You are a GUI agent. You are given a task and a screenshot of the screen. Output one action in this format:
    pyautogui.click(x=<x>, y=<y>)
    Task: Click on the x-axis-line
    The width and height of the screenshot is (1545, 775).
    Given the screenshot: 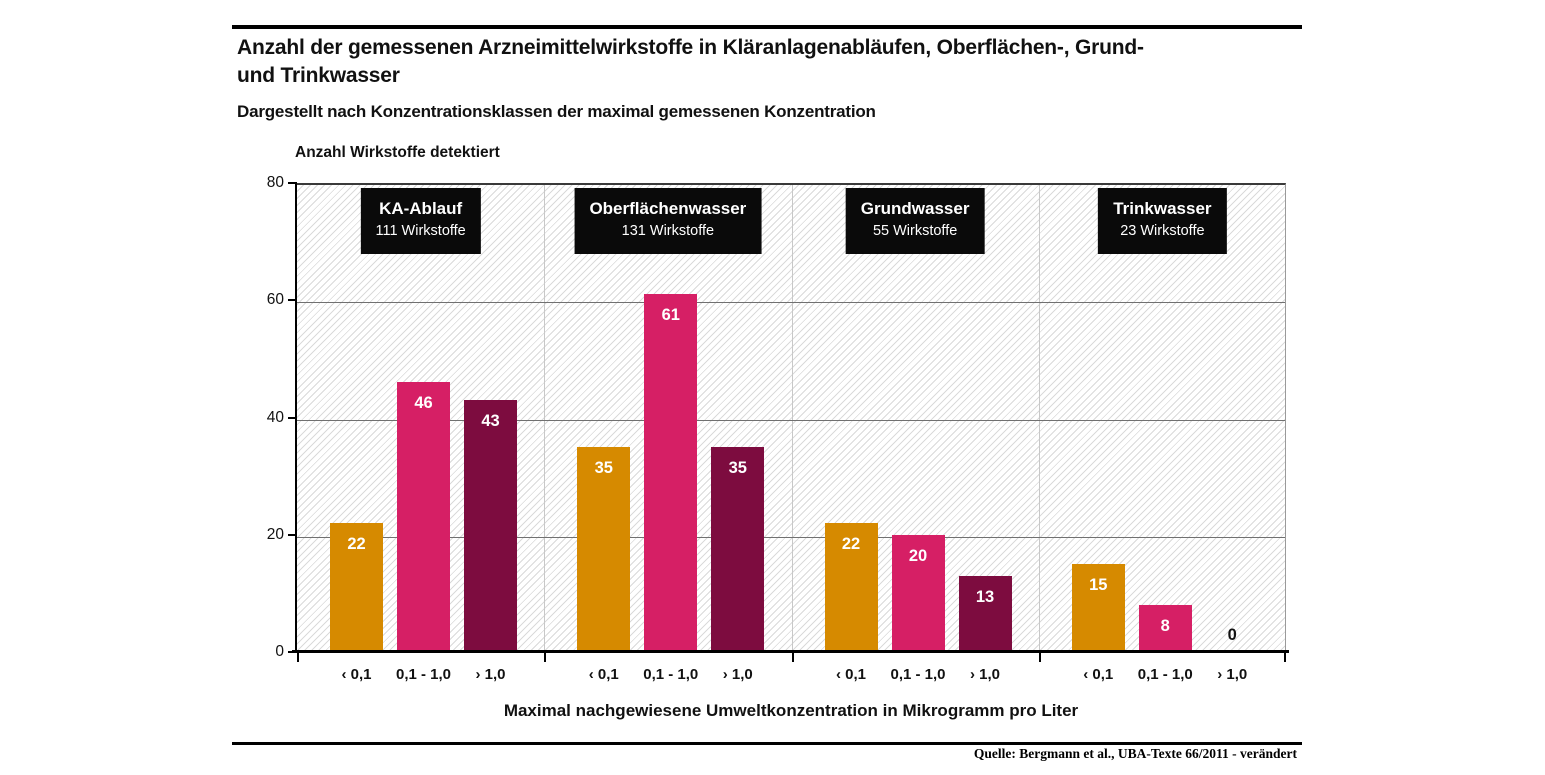 What is the action you would take?
    pyautogui.click(x=790, y=651)
    